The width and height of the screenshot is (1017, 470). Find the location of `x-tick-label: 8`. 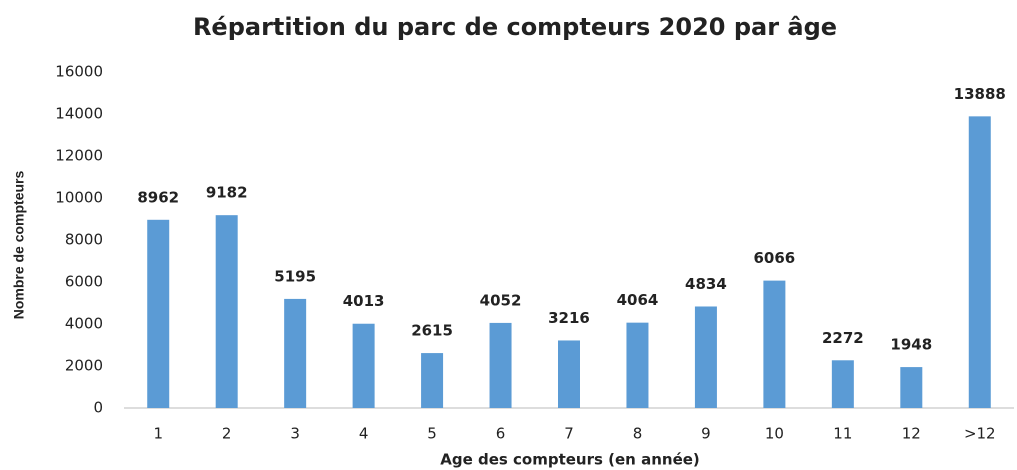

x-tick-label: 8 is located at coordinates (638, 434).